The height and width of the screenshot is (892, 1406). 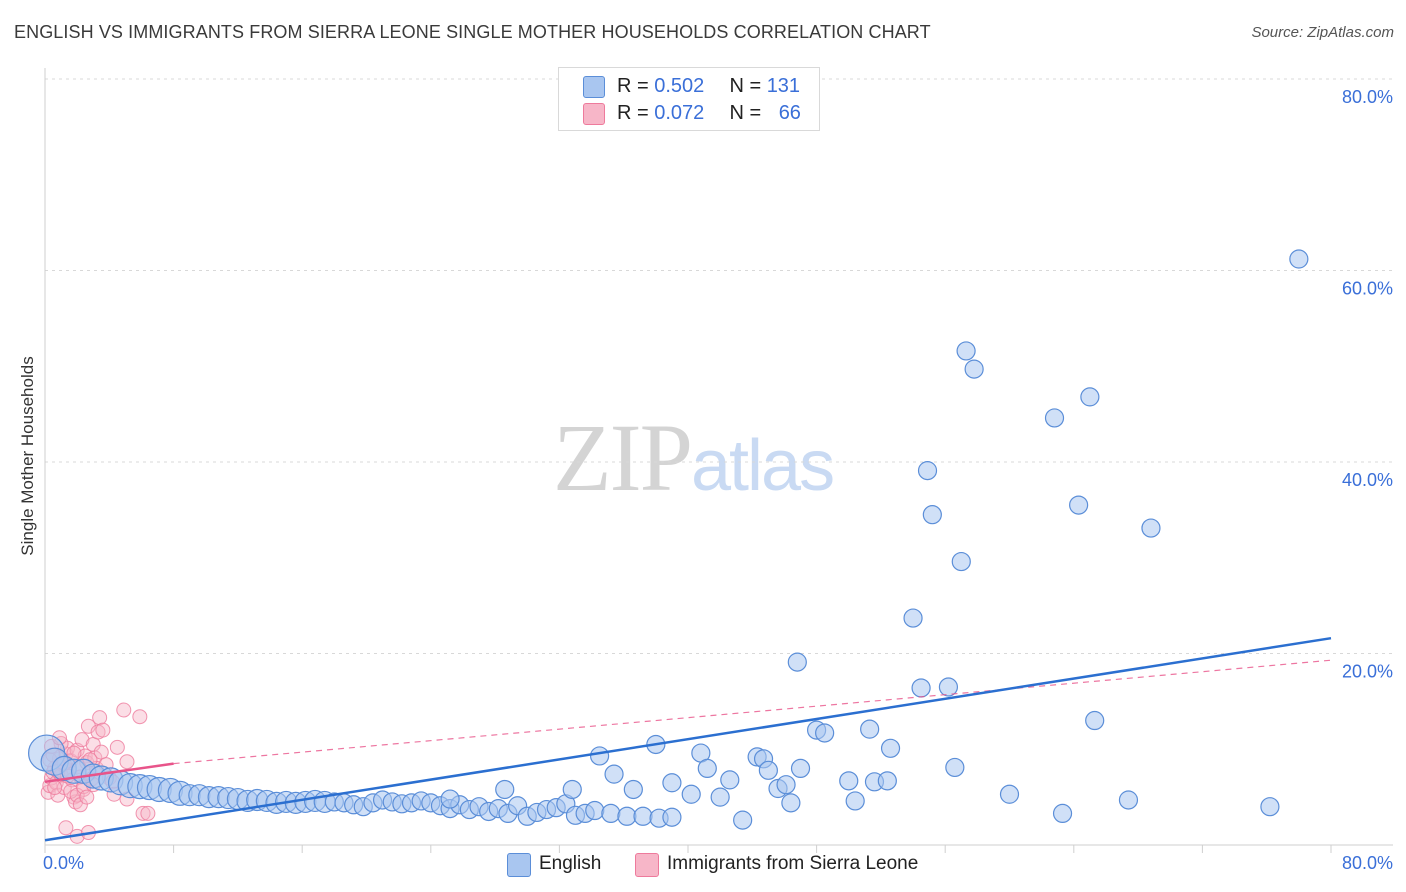 What do you see at coordinates (63, 863) in the screenshot?
I see `x-tick-label: 0.0%` at bounding box center [63, 863].